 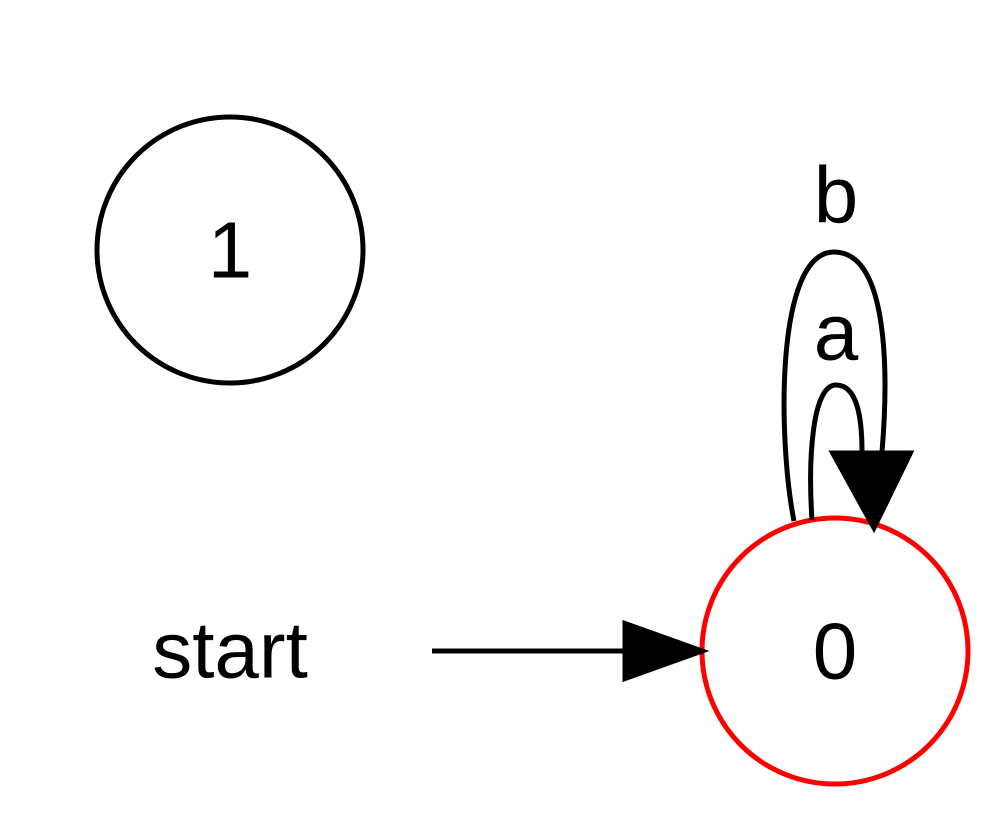 I want to click on state-0-label: 0, so click(x=835, y=651).